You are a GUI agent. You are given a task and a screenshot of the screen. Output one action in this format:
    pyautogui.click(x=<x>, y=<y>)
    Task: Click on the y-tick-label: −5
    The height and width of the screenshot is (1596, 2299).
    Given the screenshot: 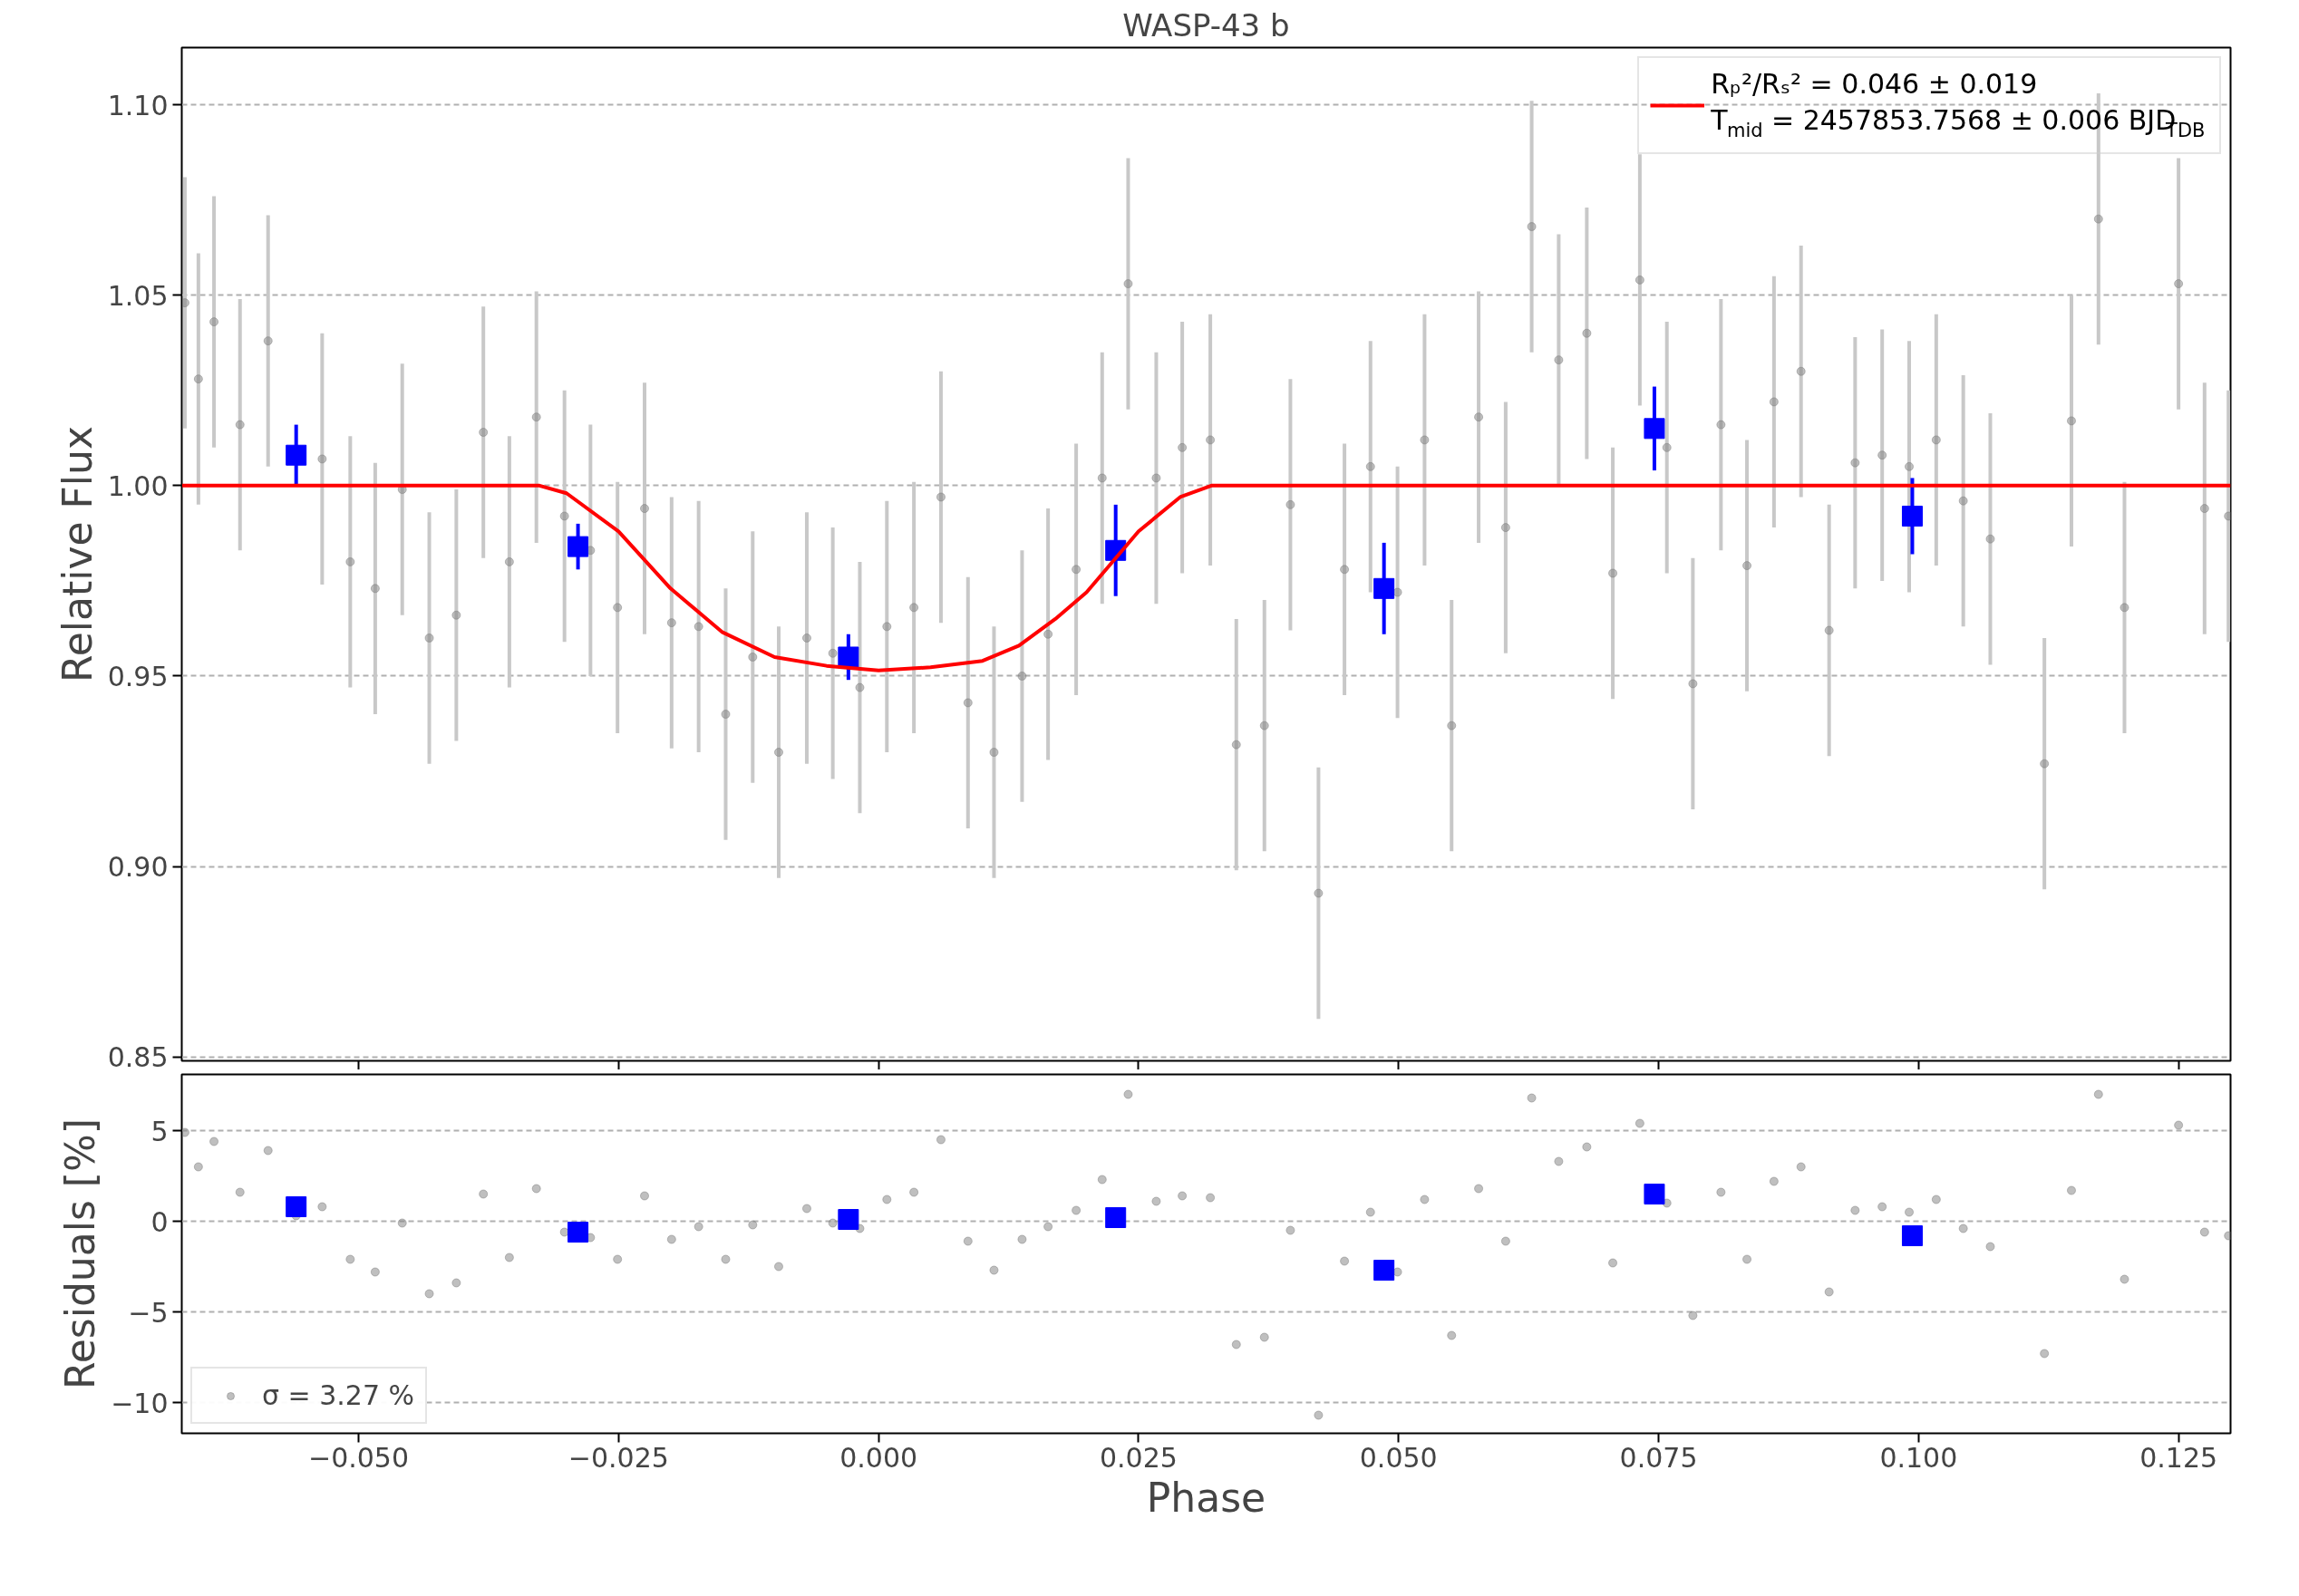 What is the action you would take?
    pyautogui.click(x=148, y=1312)
    